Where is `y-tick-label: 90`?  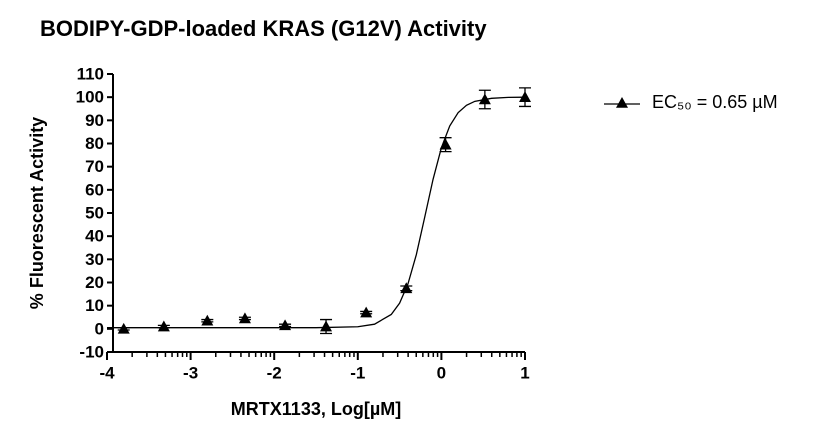 y-tick-label: 90 is located at coordinates (94, 120).